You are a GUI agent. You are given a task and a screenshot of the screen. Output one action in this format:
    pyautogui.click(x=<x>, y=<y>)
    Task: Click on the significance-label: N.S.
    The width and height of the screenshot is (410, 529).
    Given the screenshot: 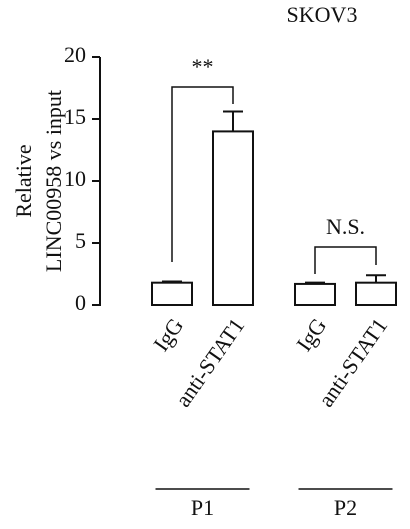 What is the action you would take?
    pyautogui.click(x=345, y=226)
    